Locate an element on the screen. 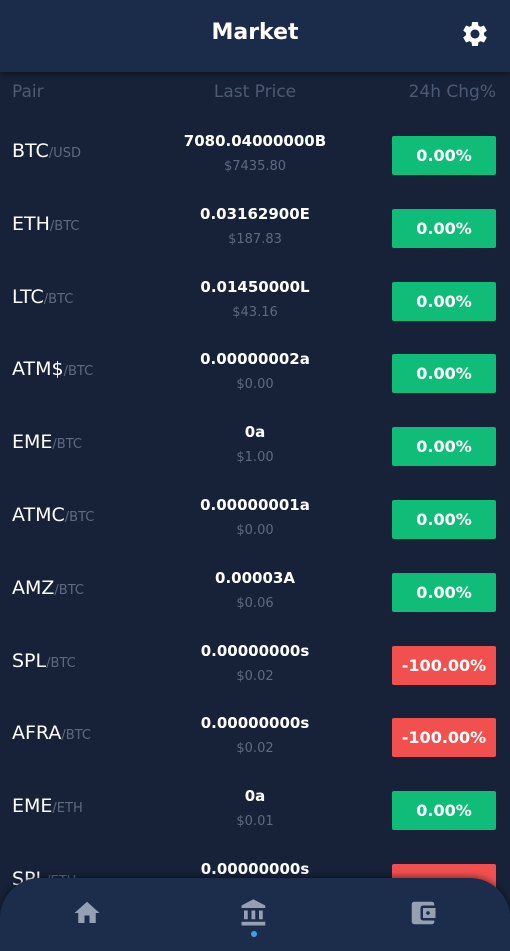 The width and height of the screenshot is (510, 951). price-cell: 0a $0.01 is located at coordinates (255, 808).